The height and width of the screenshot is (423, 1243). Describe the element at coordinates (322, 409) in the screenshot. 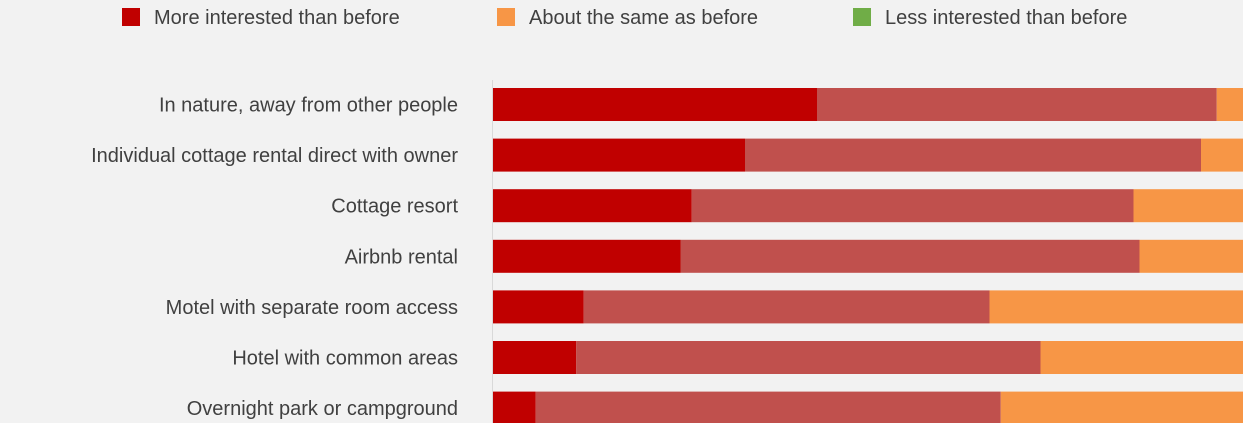

I see `category-label-7: Overnight park or campground` at that location.